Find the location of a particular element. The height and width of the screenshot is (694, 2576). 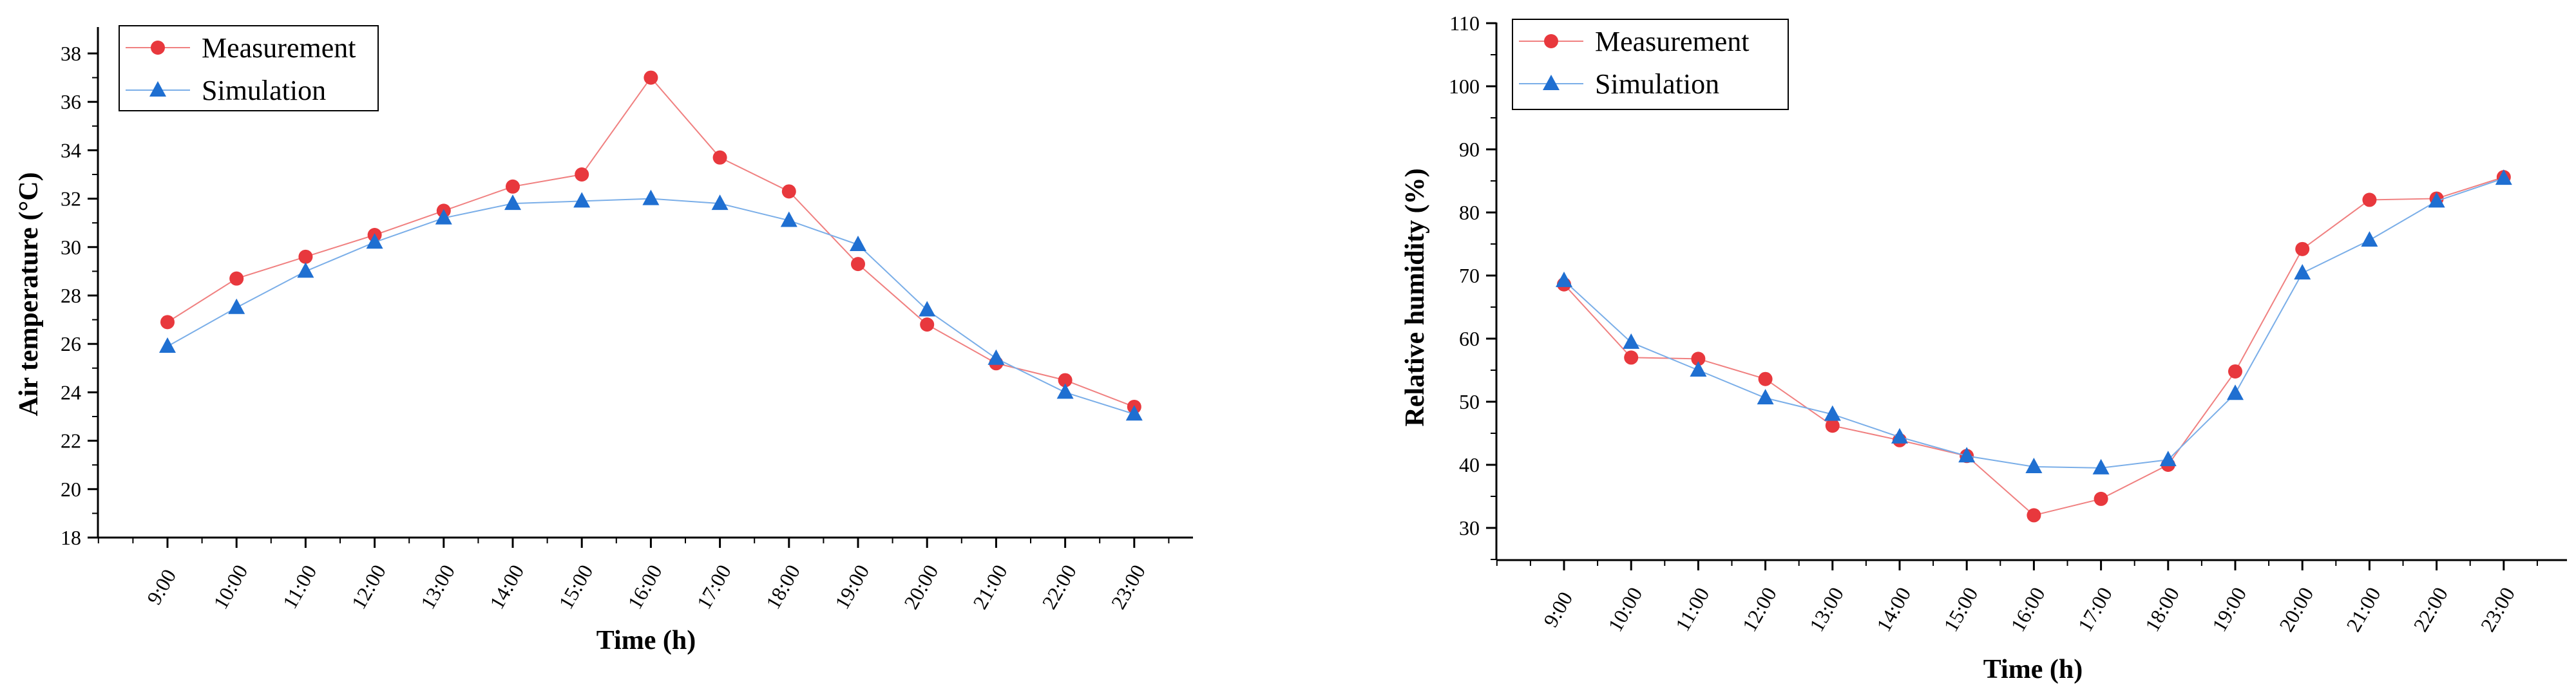

humidity-y-tick-label: 50 is located at coordinates (1469, 401).